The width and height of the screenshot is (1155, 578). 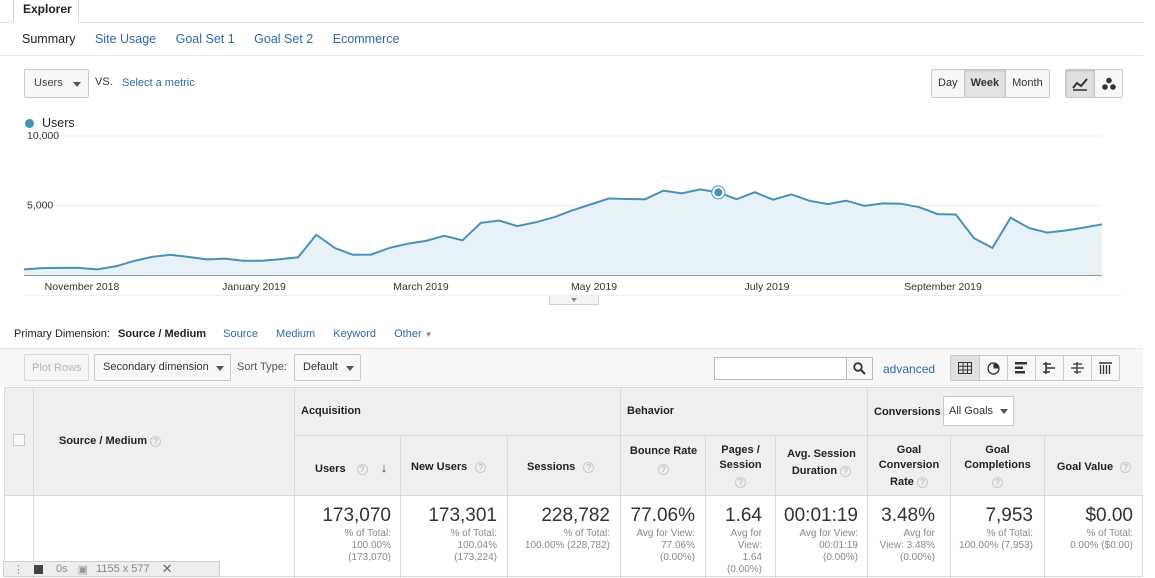 What do you see at coordinates (1080, 83) in the screenshot?
I see `line-chart-button` at bounding box center [1080, 83].